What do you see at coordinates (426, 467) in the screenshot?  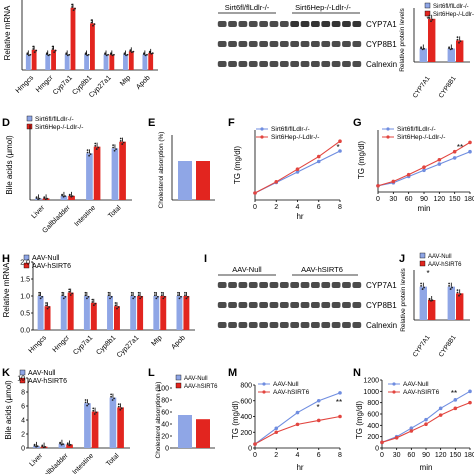 I see `N-xlabel: min` at bounding box center [426, 467].